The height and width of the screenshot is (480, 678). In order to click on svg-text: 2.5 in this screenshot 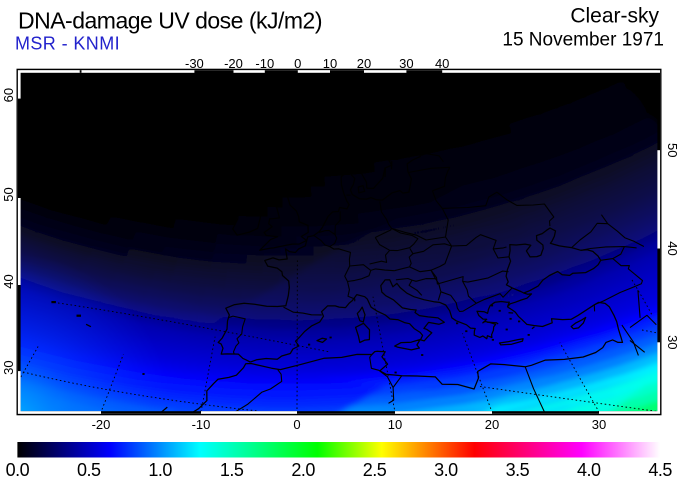, I will do `click(375, 470)`.